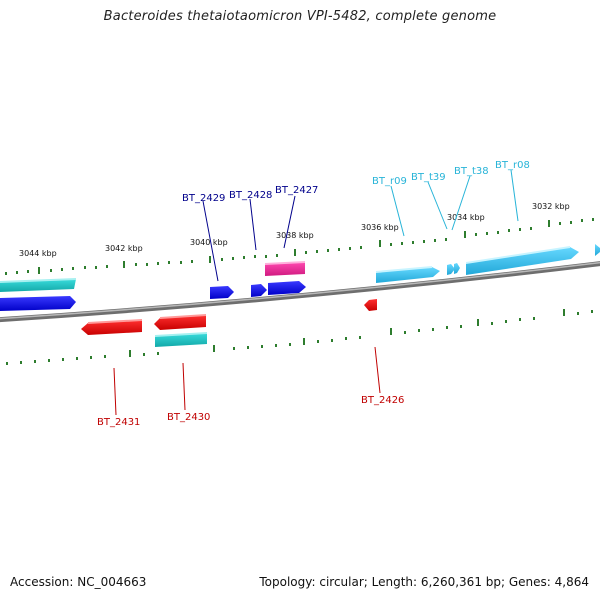  What do you see at coordinates (295, 235) in the screenshot?
I see `scale-label-3038: 3038 kbp` at bounding box center [295, 235].